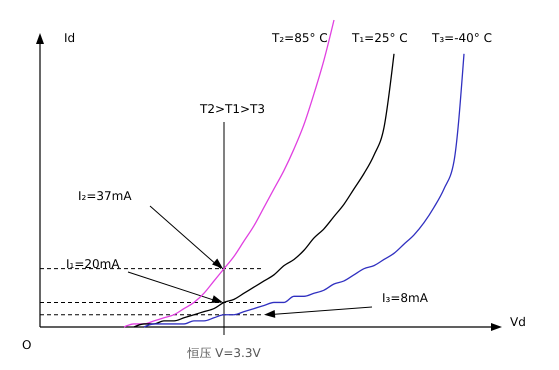 The image size is (559, 370). Describe the element at coordinates (27, 345) in the screenshot. I see `text: O` at that location.